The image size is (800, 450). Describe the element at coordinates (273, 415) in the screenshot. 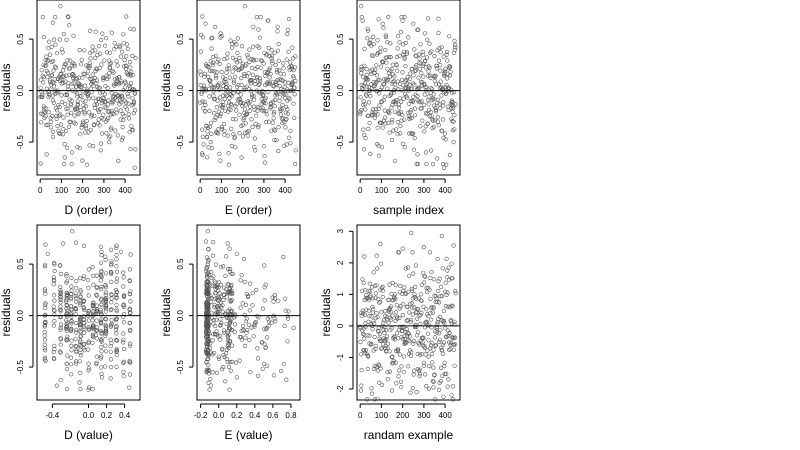

I see `x-tick-label: 0.6` at that location.